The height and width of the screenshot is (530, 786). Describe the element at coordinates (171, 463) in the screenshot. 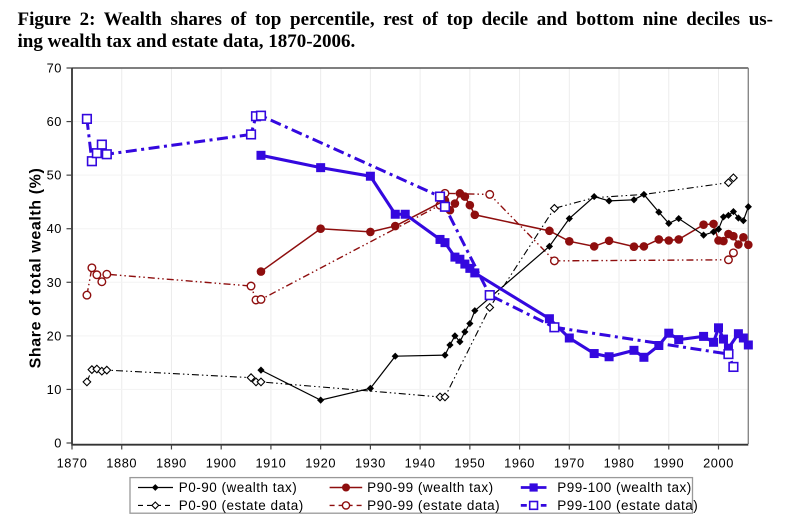

I see `svg-text: 1890` at that location.